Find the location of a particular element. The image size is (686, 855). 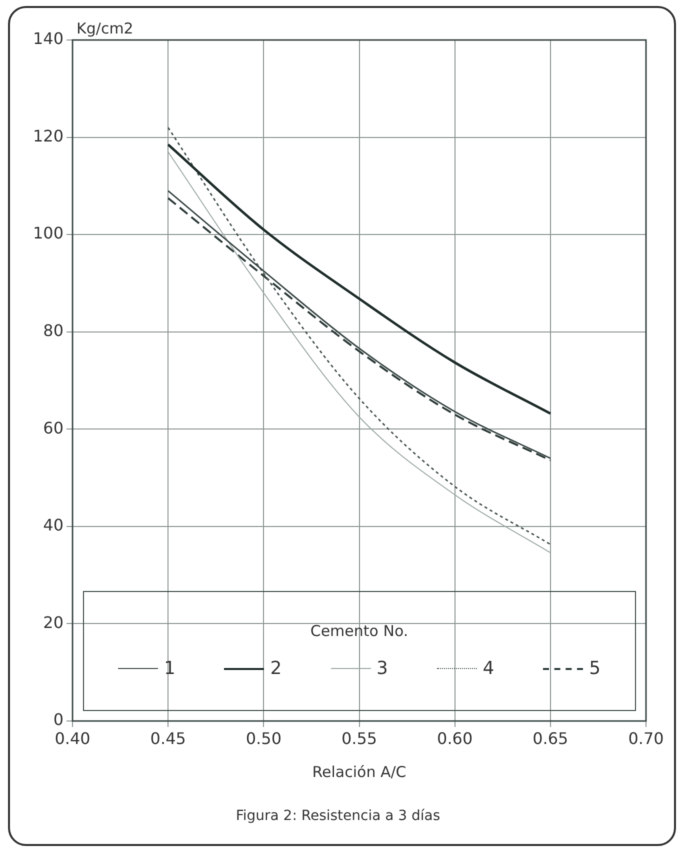

y-tick-label: 140 is located at coordinates (48, 38).